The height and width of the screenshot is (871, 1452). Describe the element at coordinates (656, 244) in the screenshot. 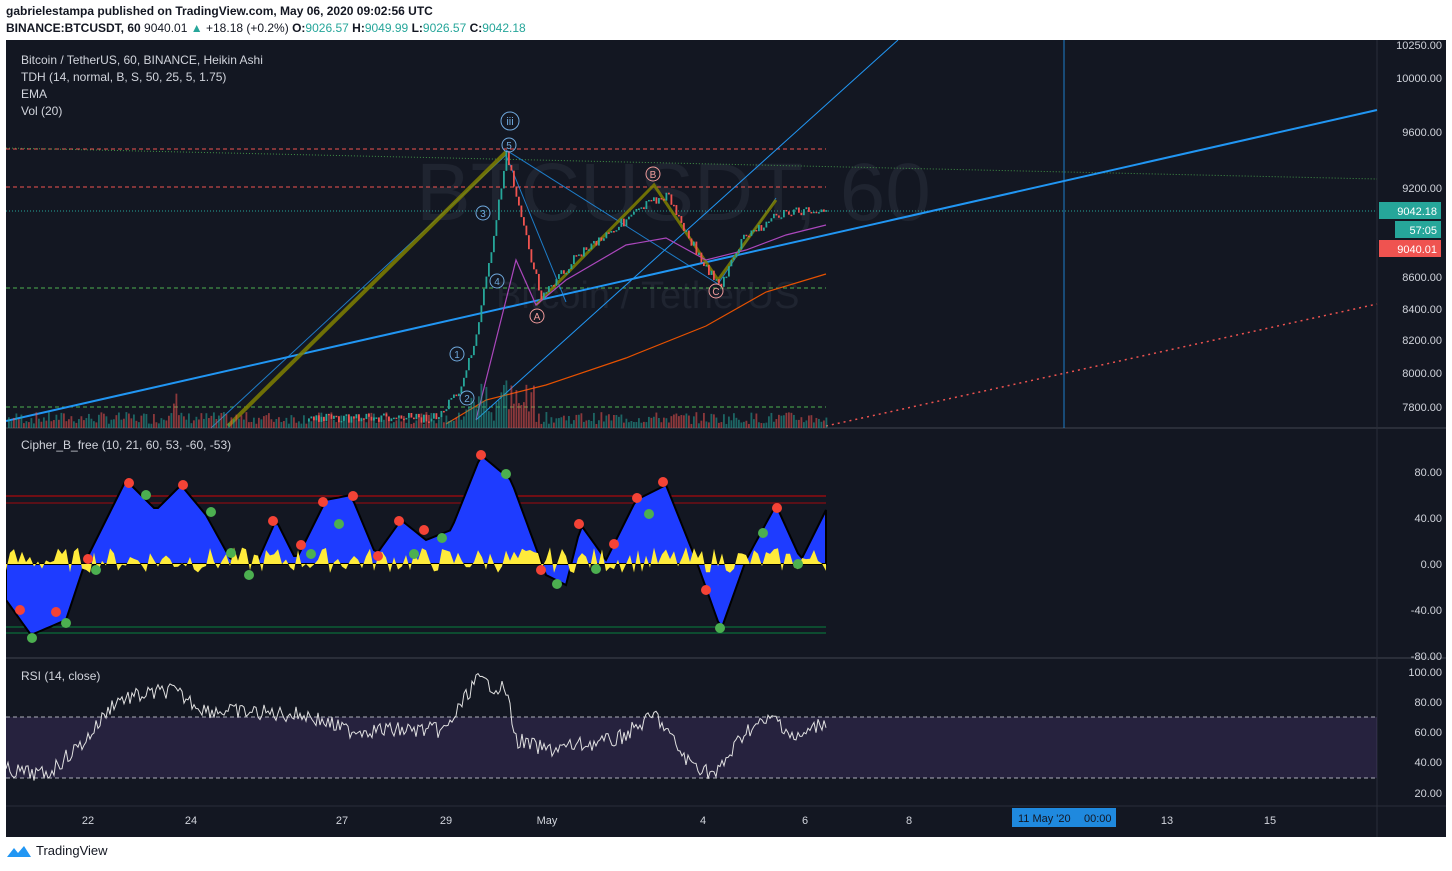

I see `wave-path-correction` at that location.